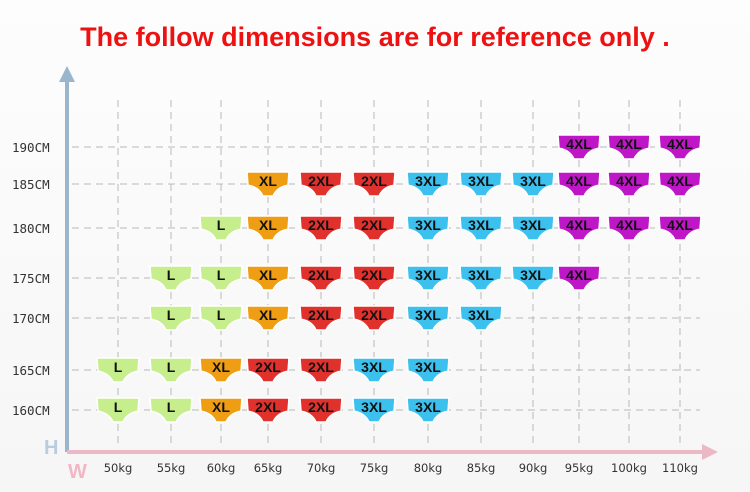  Describe the element at coordinates (321, 468) in the screenshot. I see `x-tick-label: 70kg` at that location.